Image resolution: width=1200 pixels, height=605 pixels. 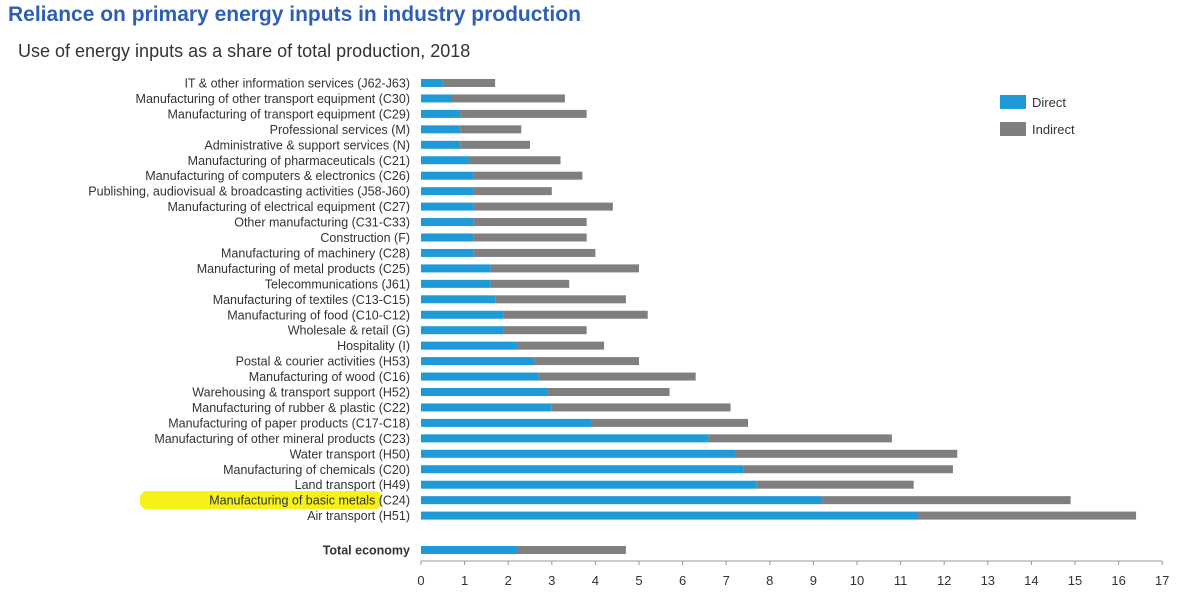 What do you see at coordinates (441, 113) in the screenshot?
I see `bar-direct-manufacturing-of-transport-equipment-c29` at bounding box center [441, 113].